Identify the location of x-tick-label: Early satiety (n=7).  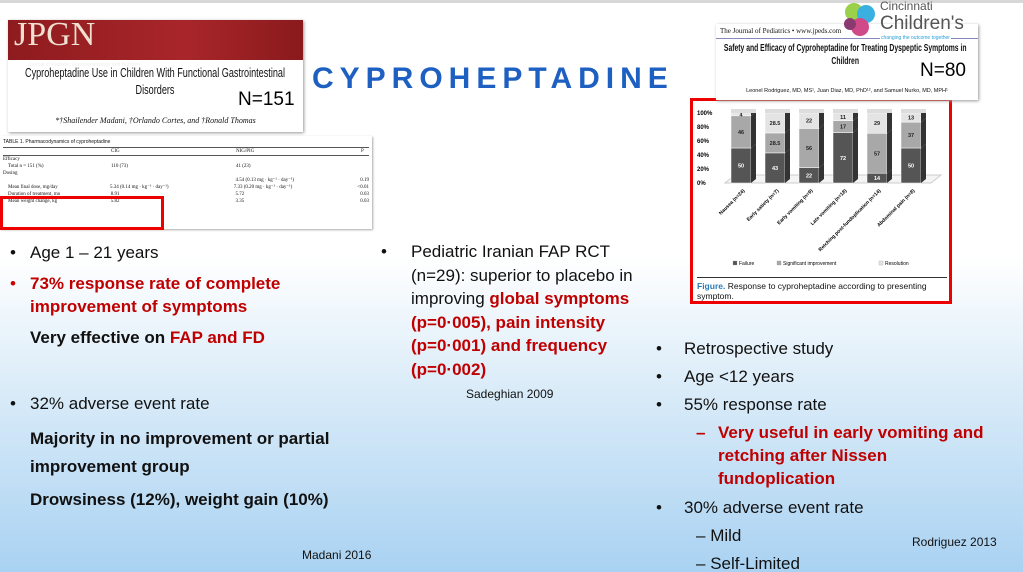
(763, 205).